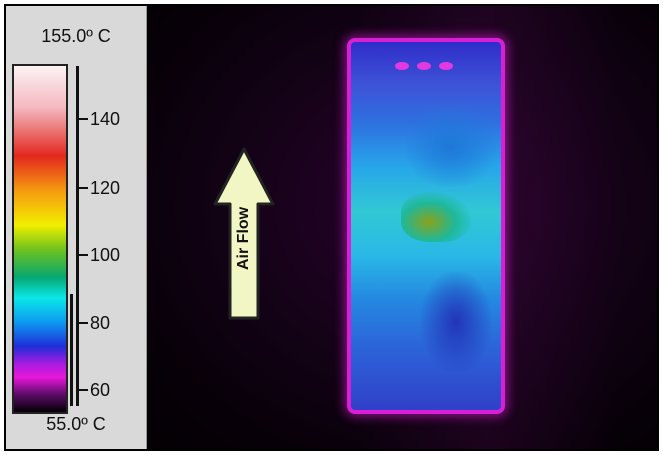 This screenshot has height=455, width=663. What do you see at coordinates (100, 390) in the screenshot?
I see `scale-tick-label: 60` at bounding box center [100, 390].